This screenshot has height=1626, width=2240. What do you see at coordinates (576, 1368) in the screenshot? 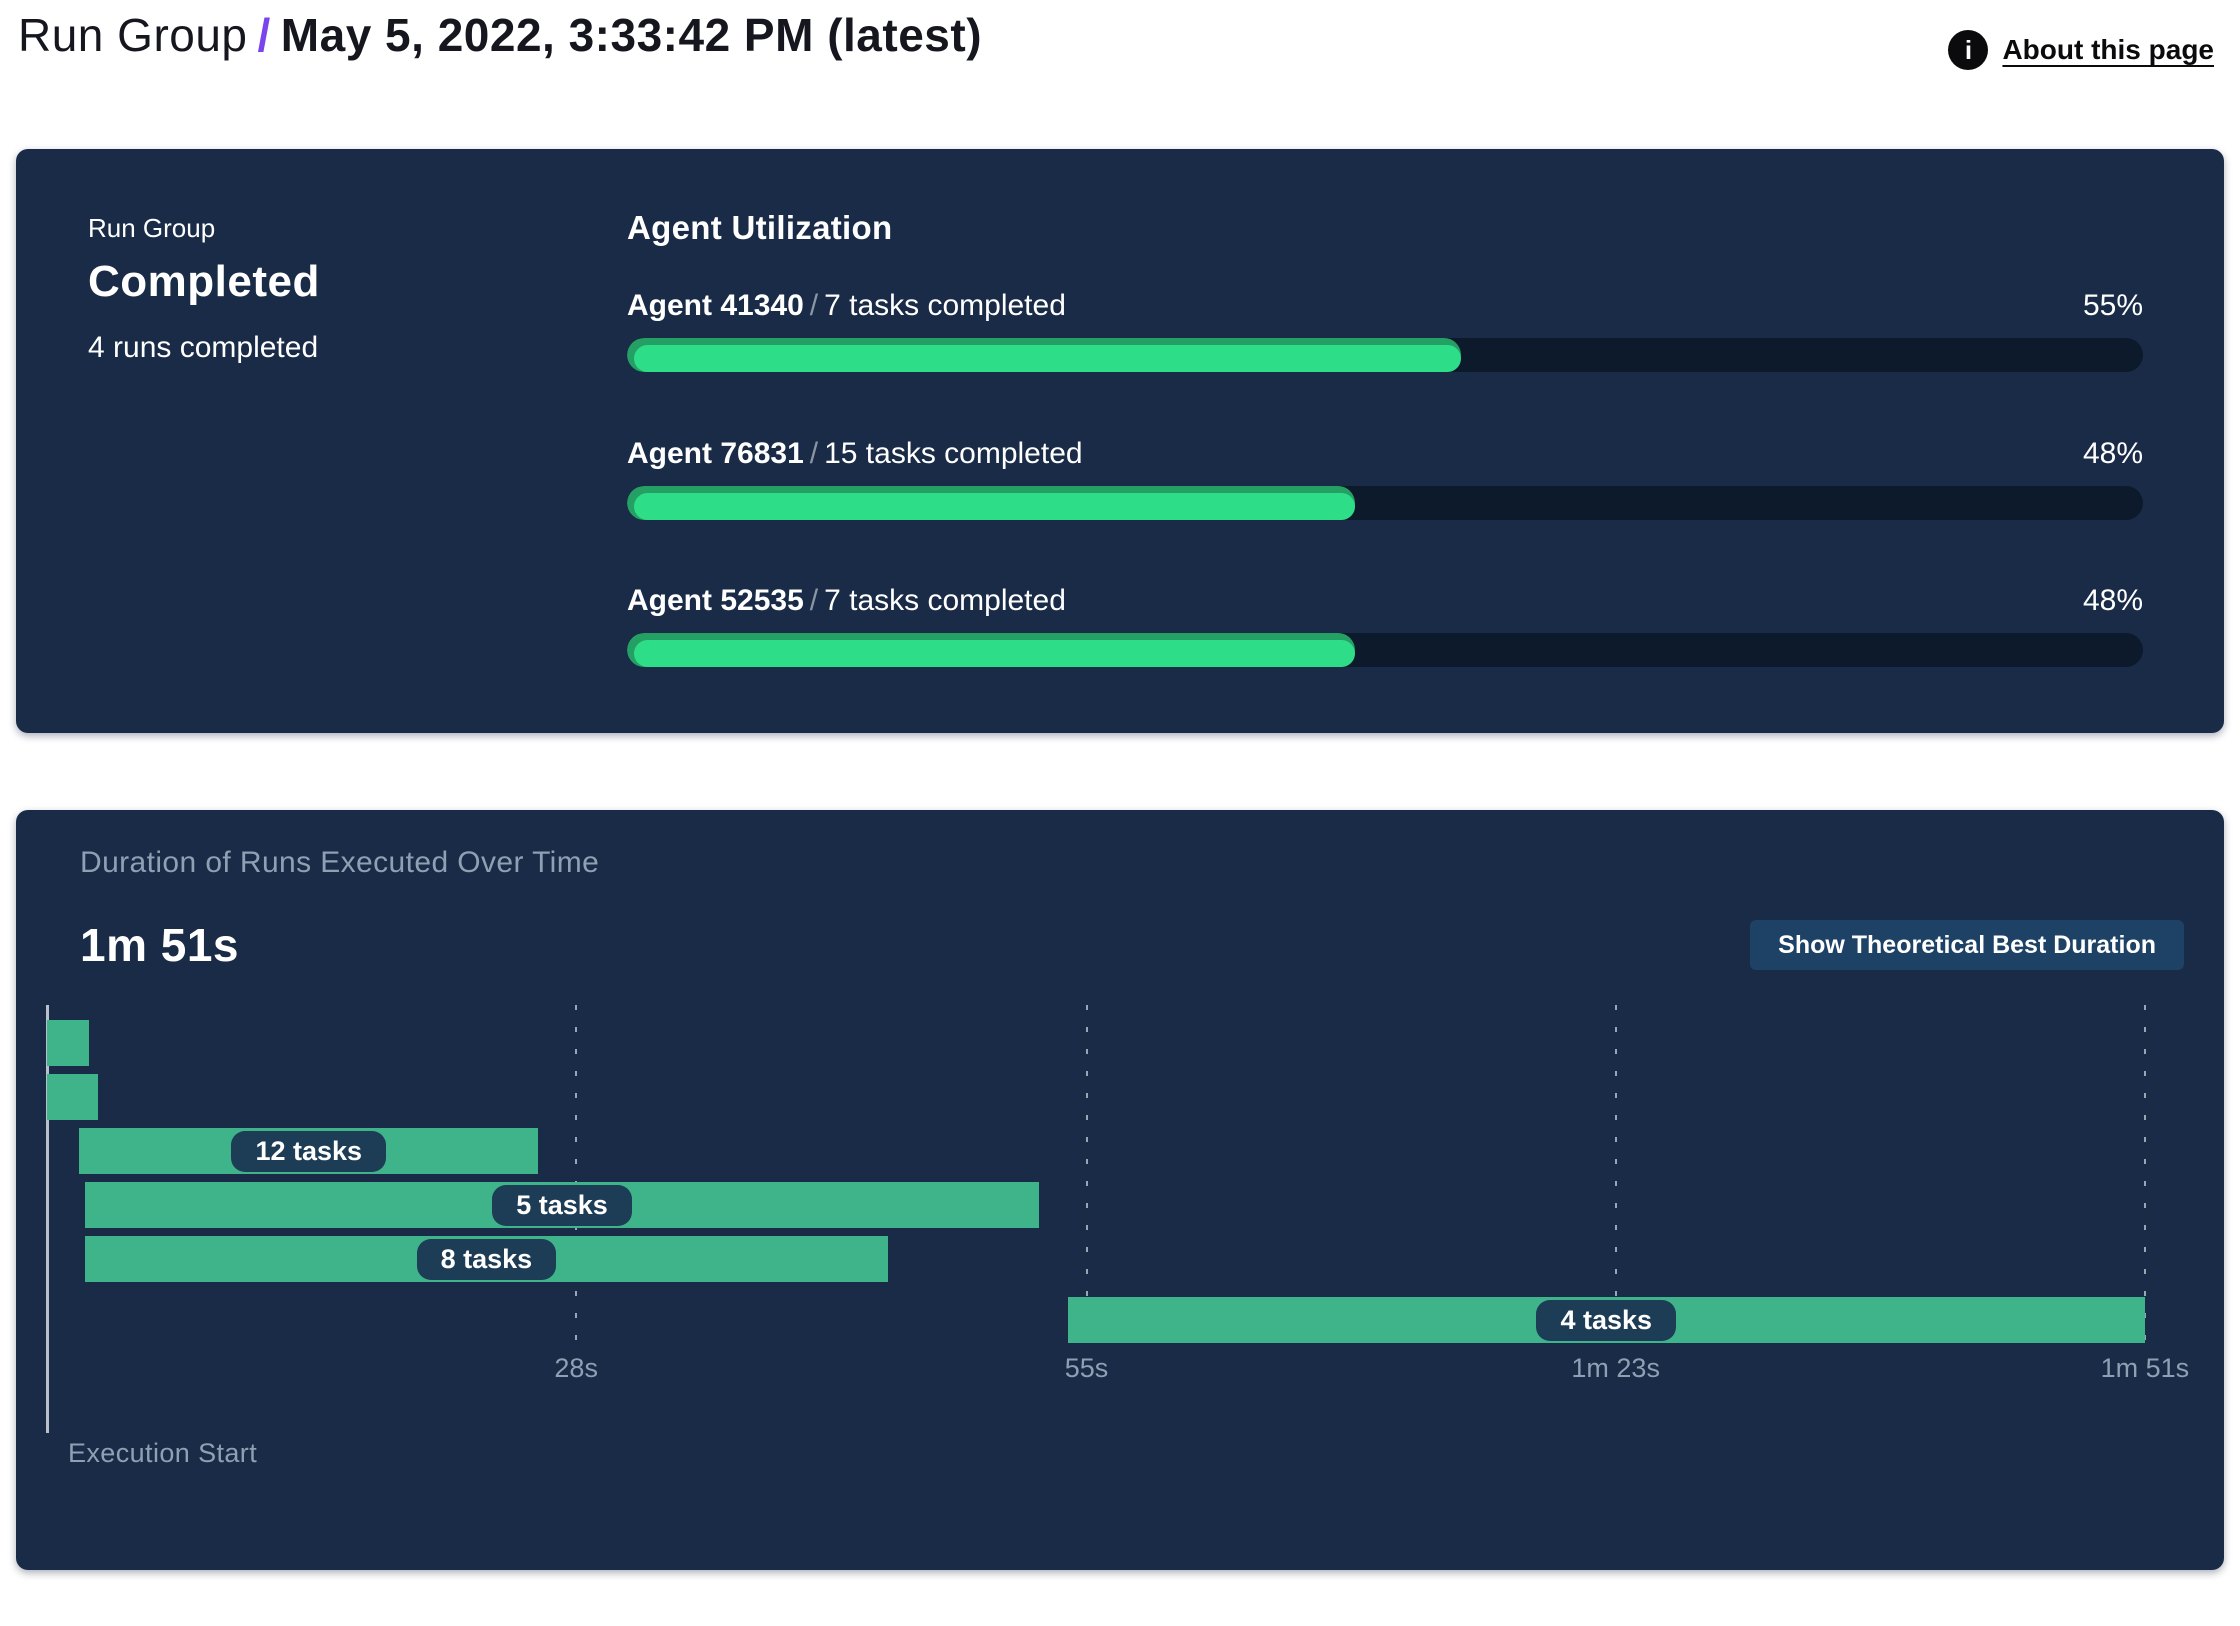
I see `axis-tick-label: 28s` at bounding box center [576, 1368].